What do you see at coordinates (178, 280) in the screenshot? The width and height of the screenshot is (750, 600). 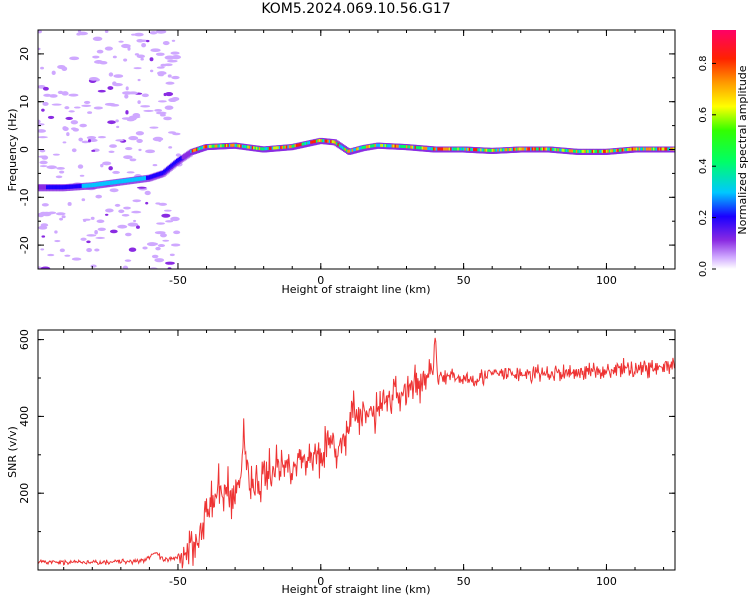 I see `x-tick-label: -50` at bounding box center [178, 280].